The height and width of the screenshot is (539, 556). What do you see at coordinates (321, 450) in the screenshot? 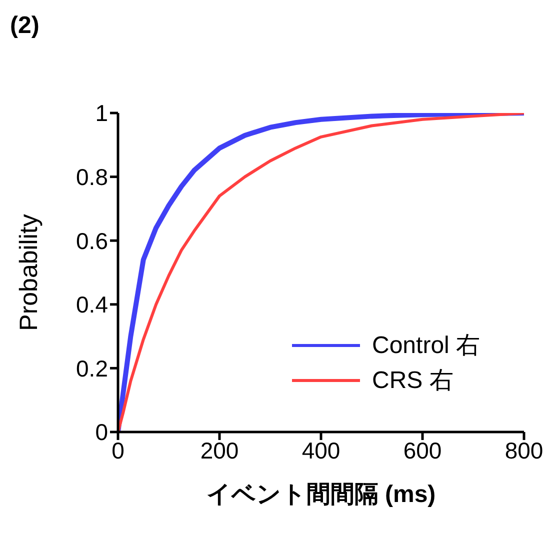
I see `x-tick-label: 400` at bounding box center [321, 450].